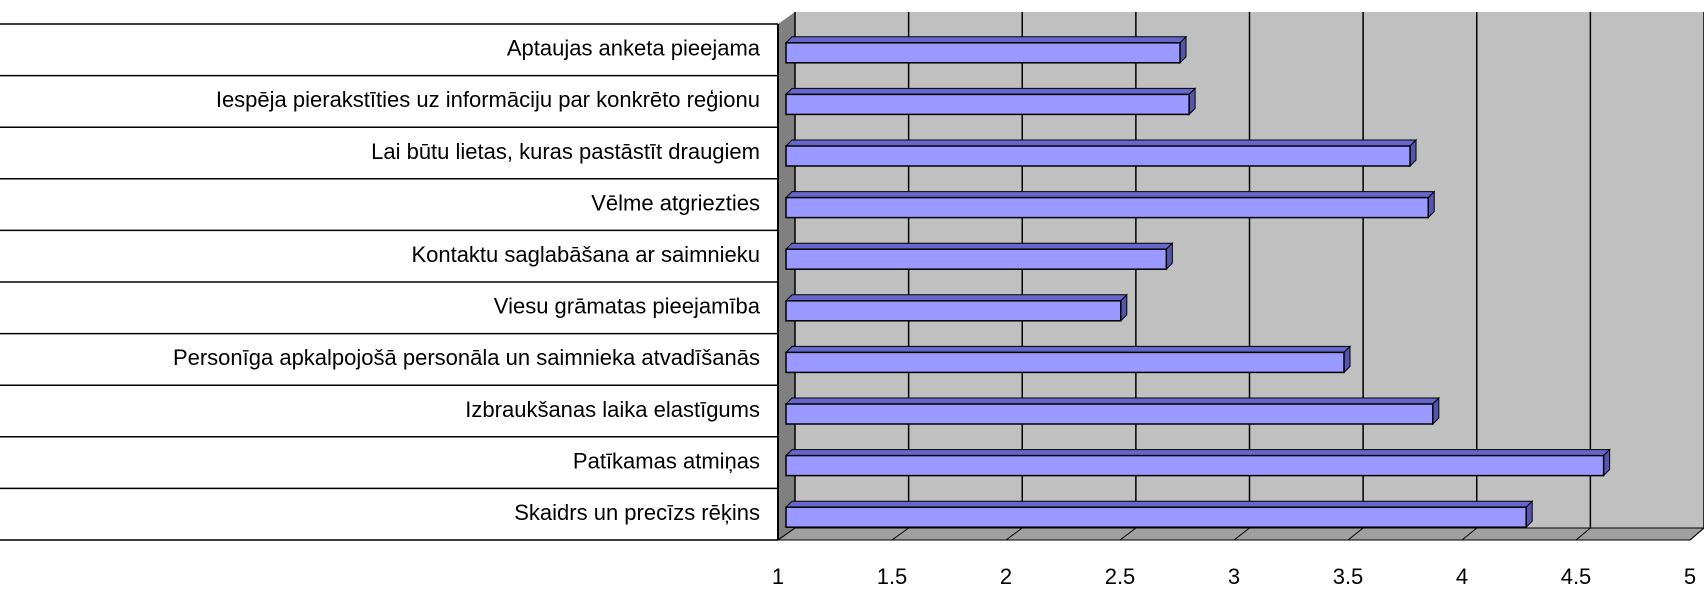  I want to click on x-tick-label: 3, so click(1234, 576).